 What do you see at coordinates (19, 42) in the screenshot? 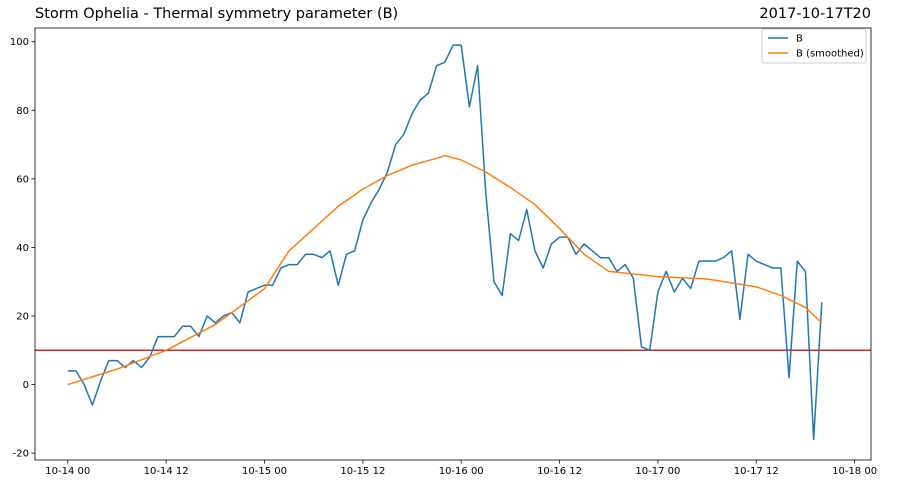
I see `y-tick-label: 100` at bounding box center [19, 42].